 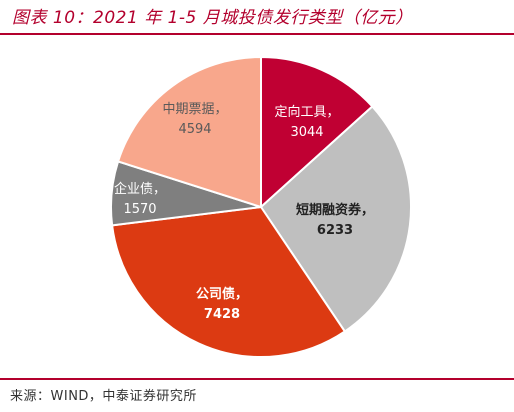 What do you see at coordinates (306, 132) in the screenshot?
I see `slice-value-label: 3044` at bounding box center [306, 132].